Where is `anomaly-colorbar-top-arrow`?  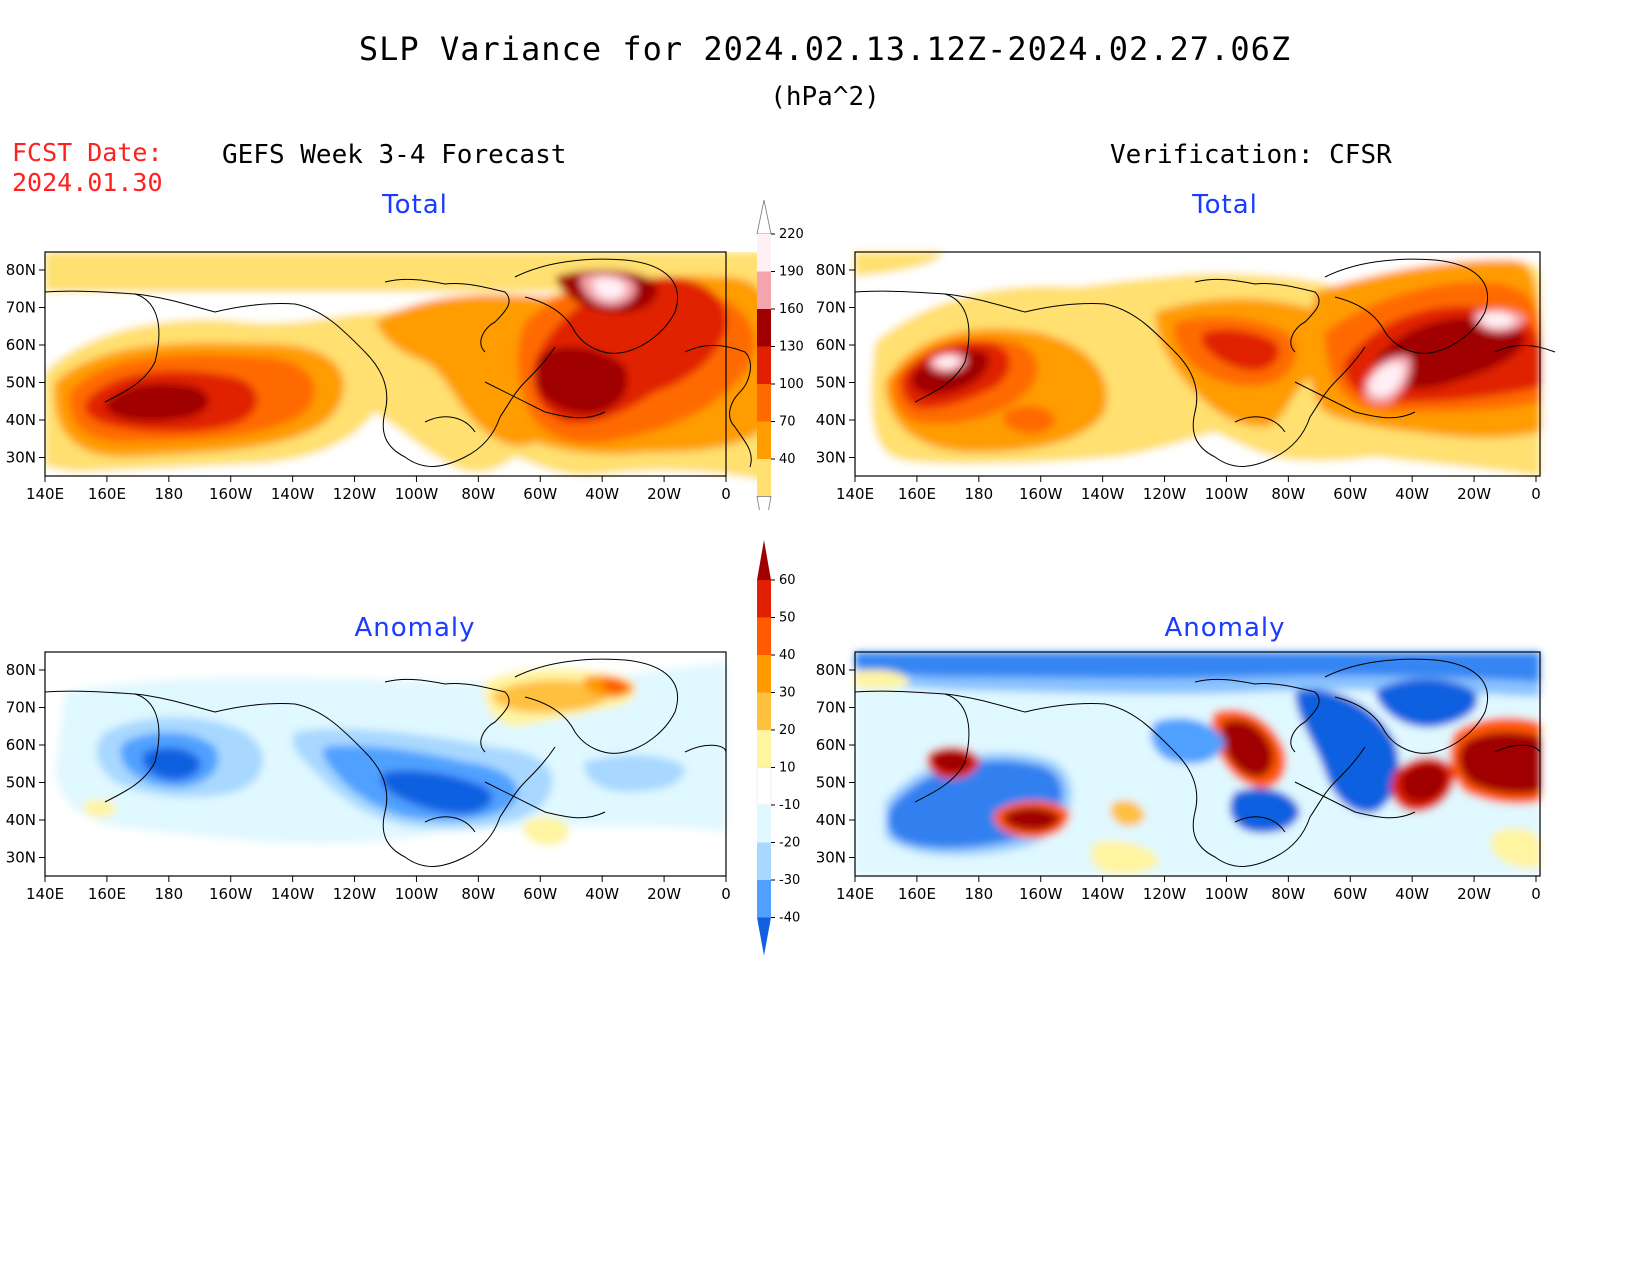
anomaly-colorbar-top-arrow is located at coordinates (764, 560).